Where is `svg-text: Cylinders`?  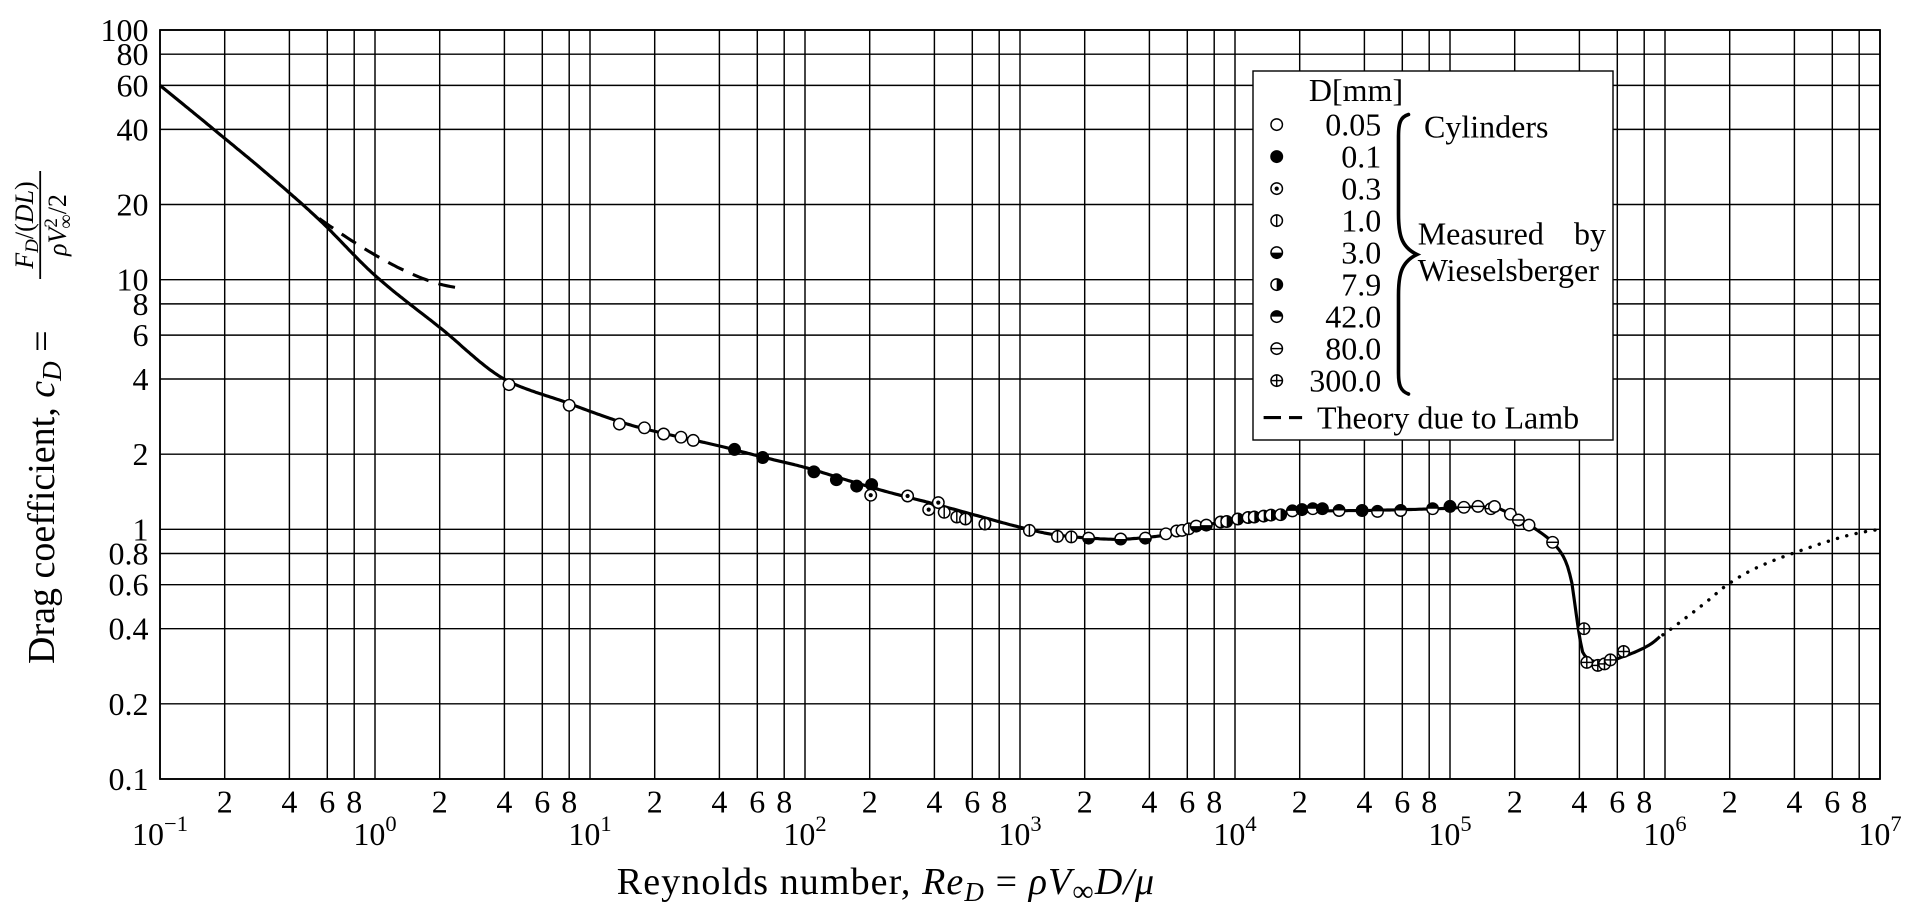
svg-text: Cylinders is located at coordinates (1486, 126).